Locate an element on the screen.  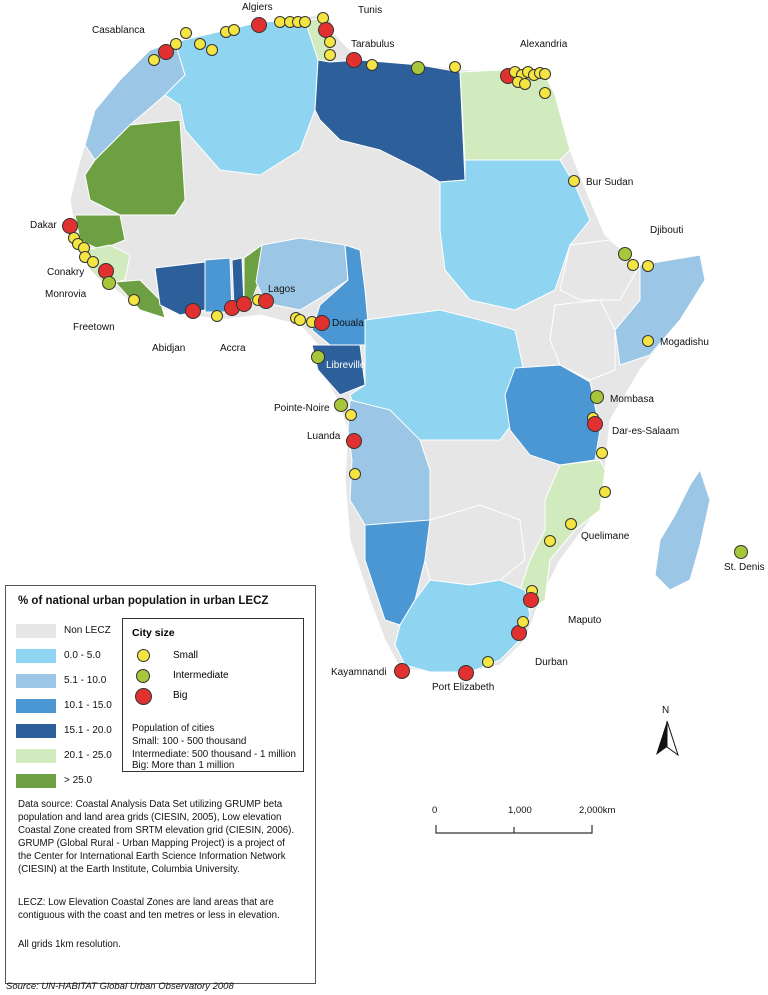
label-casablanca: Casablanca is located at coordinates (118, 30).